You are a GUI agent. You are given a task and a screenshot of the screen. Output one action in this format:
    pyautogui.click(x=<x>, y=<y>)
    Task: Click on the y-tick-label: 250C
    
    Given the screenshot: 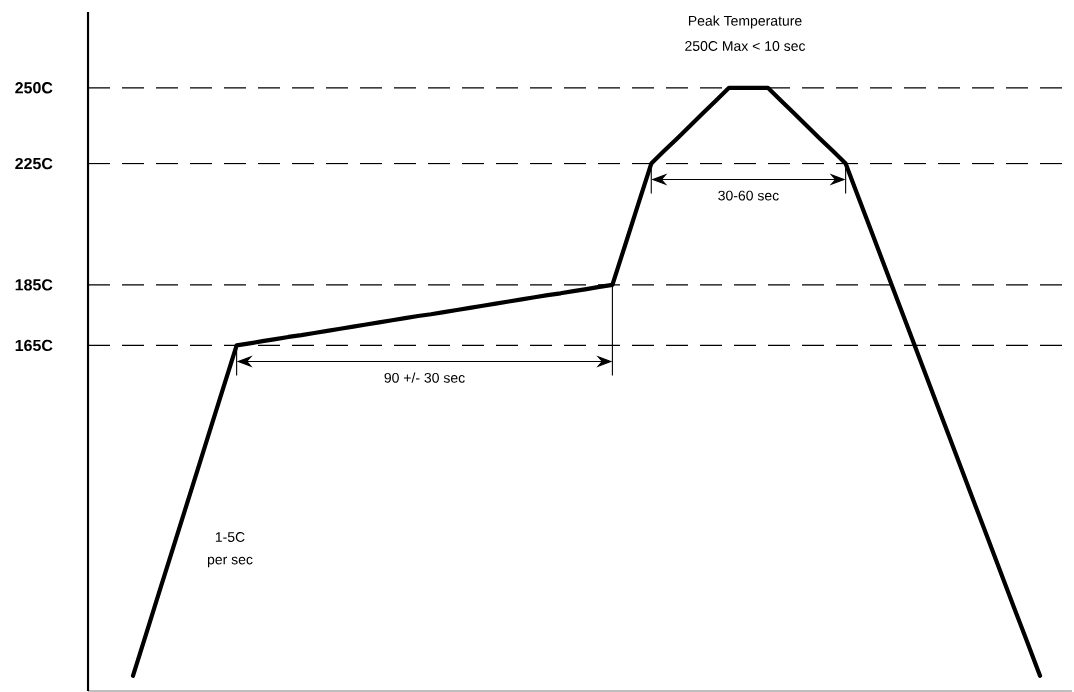 What is the action you would take?
    pyautogui.click(x=34, y=88)
    